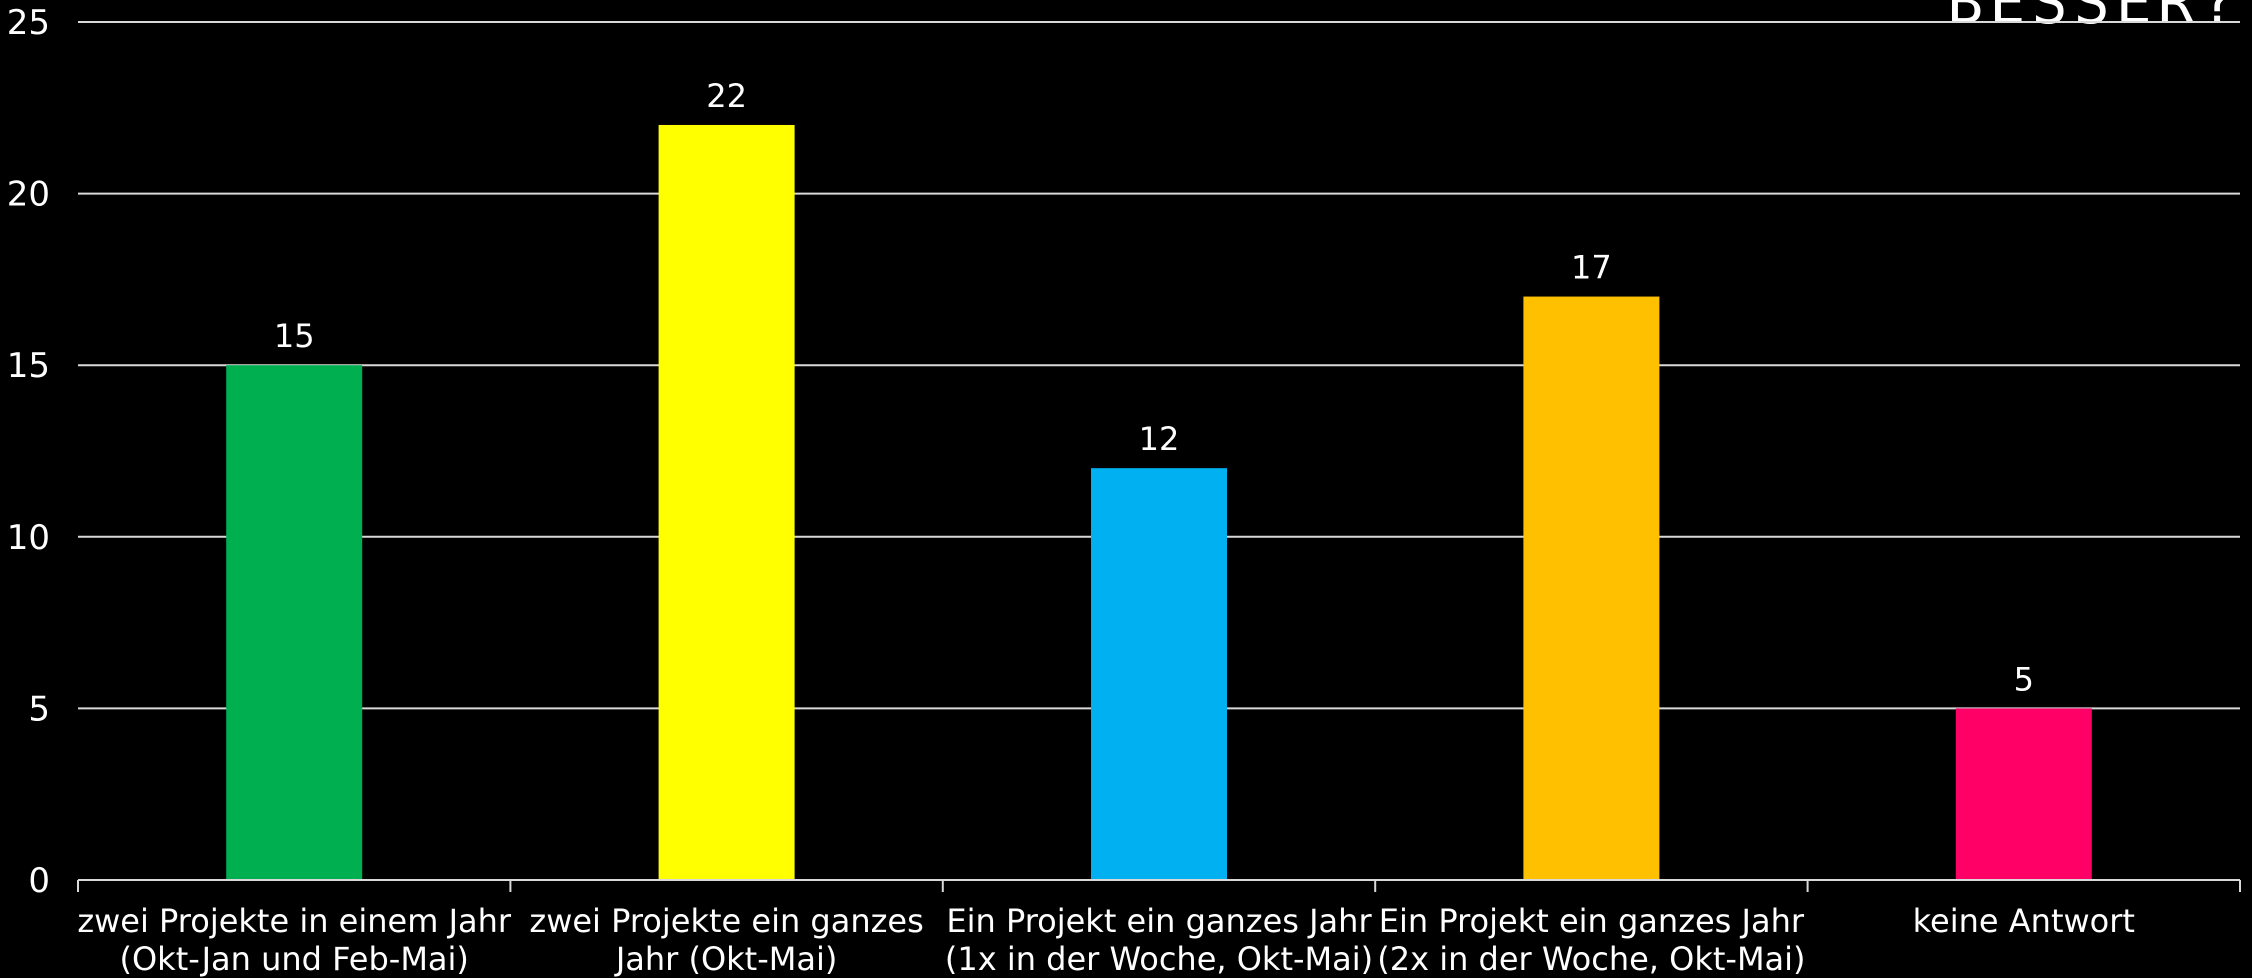  I want to click on y-tick-label: 20, so click(28, 195).